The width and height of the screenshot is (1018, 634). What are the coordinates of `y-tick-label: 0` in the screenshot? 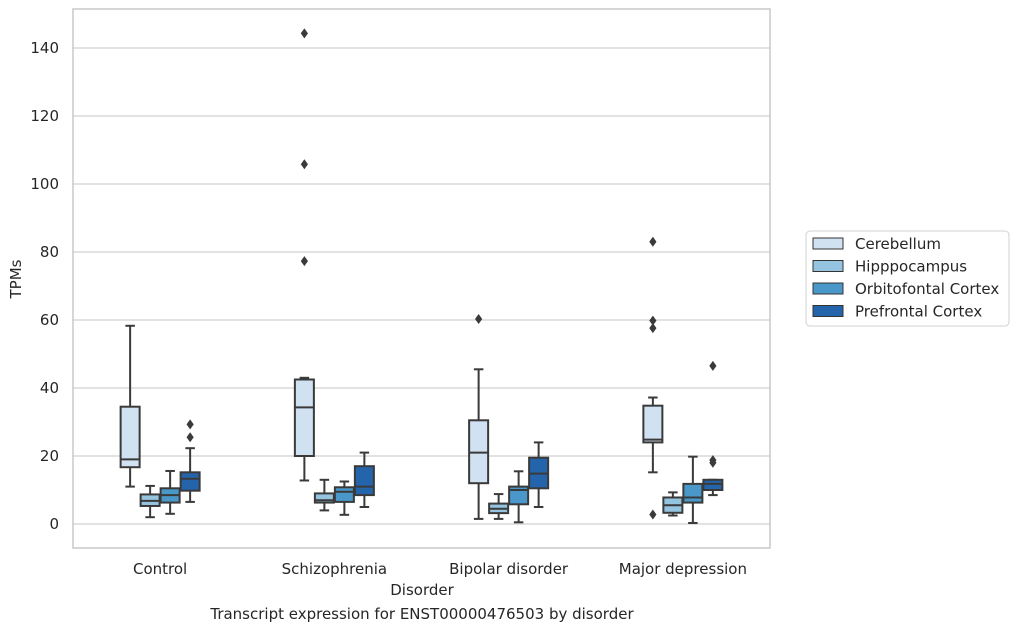 It's located at (54, 524).